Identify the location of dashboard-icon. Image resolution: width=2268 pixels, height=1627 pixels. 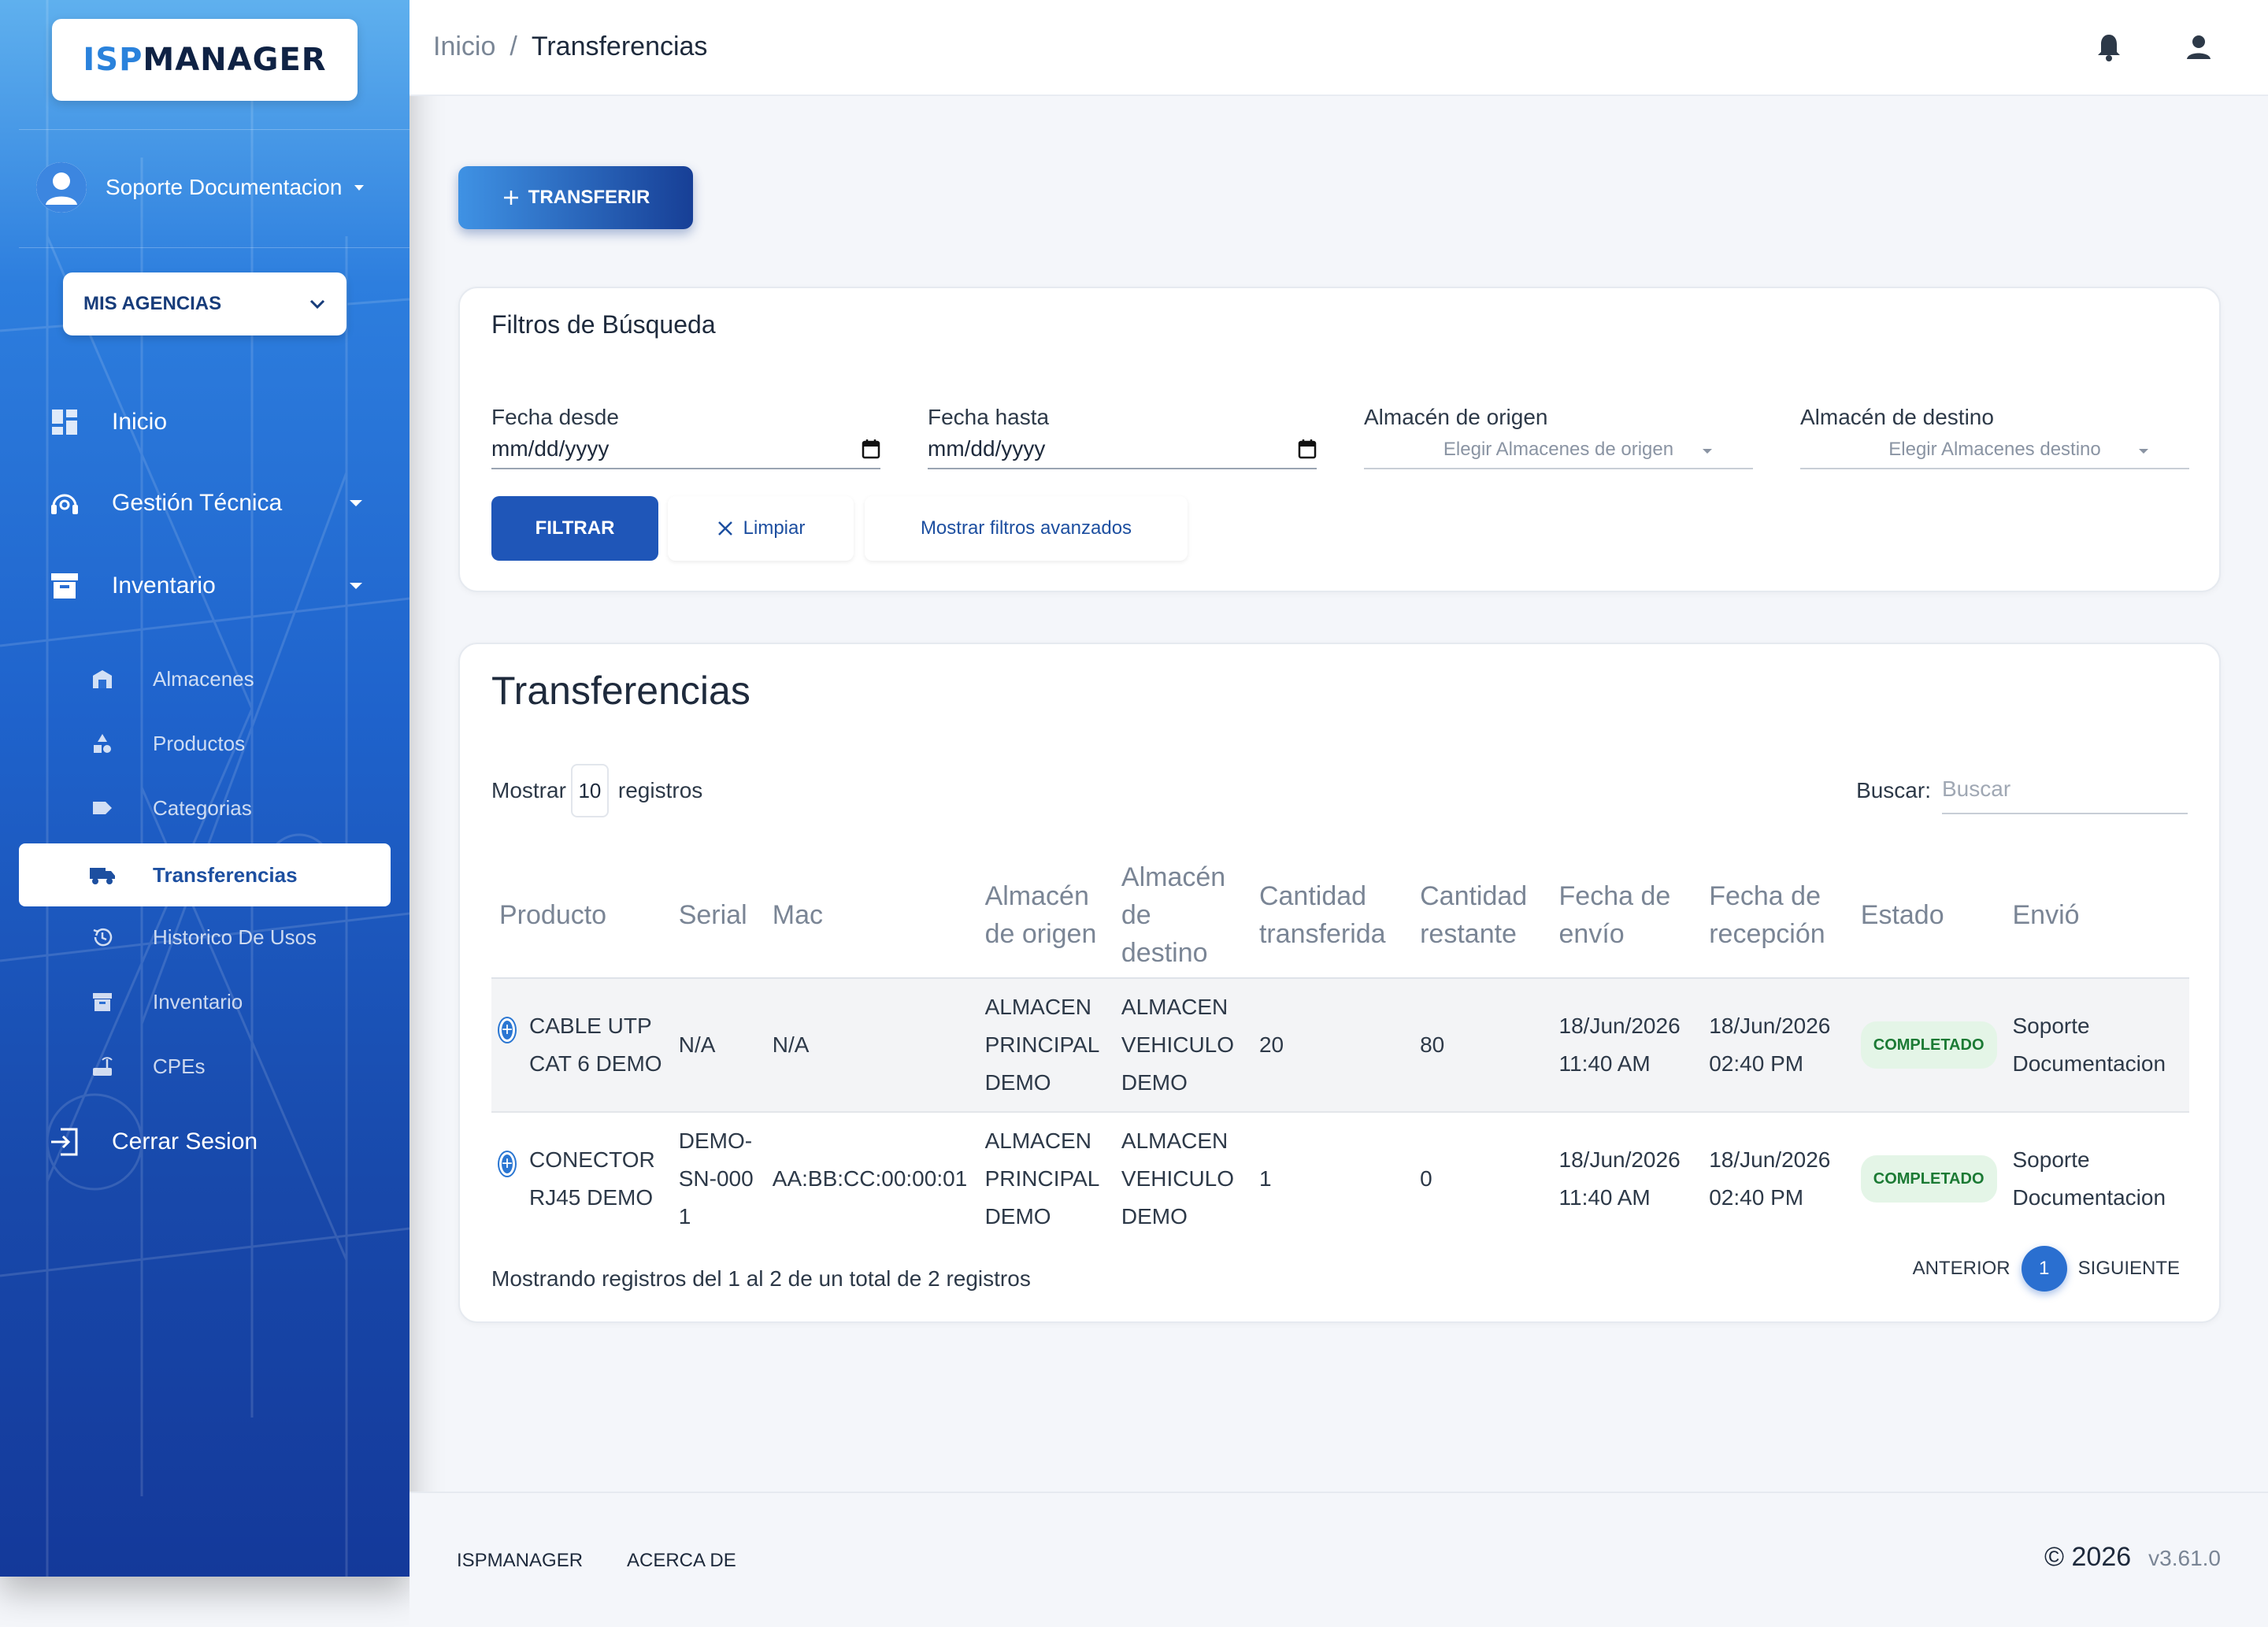
(64, 422).